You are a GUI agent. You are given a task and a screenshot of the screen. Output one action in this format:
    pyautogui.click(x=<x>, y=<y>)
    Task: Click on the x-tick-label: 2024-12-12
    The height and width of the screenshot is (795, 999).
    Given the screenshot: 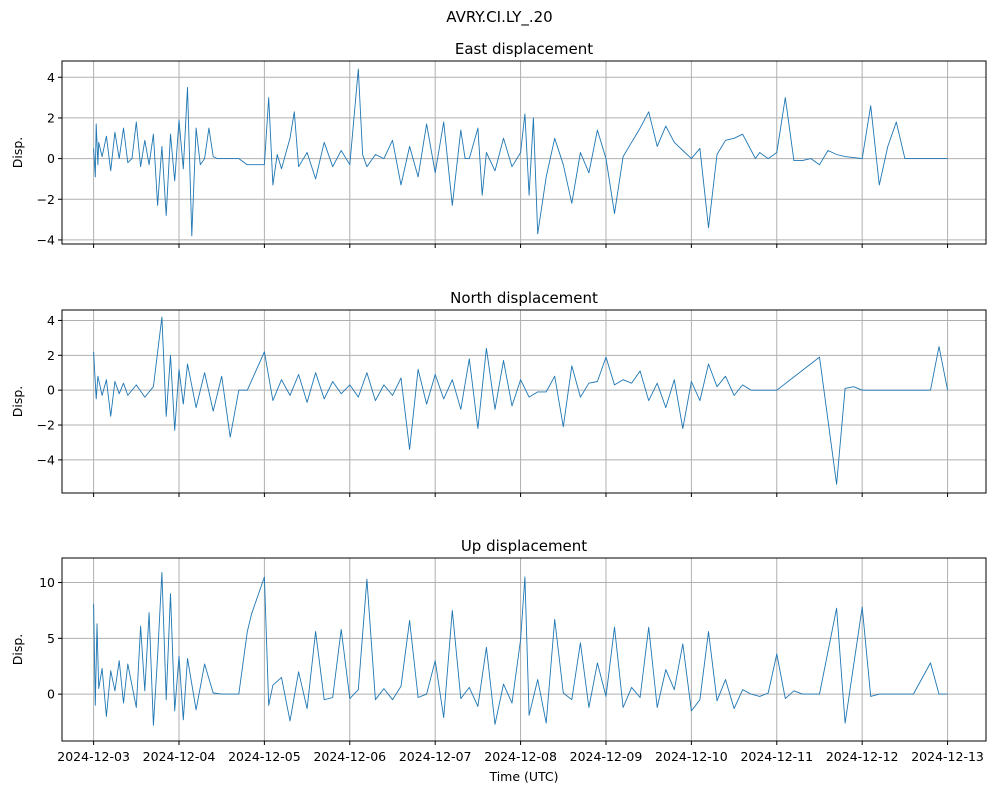 What is the action you would take?
    pyautogui.click(x=862, y=756)
    